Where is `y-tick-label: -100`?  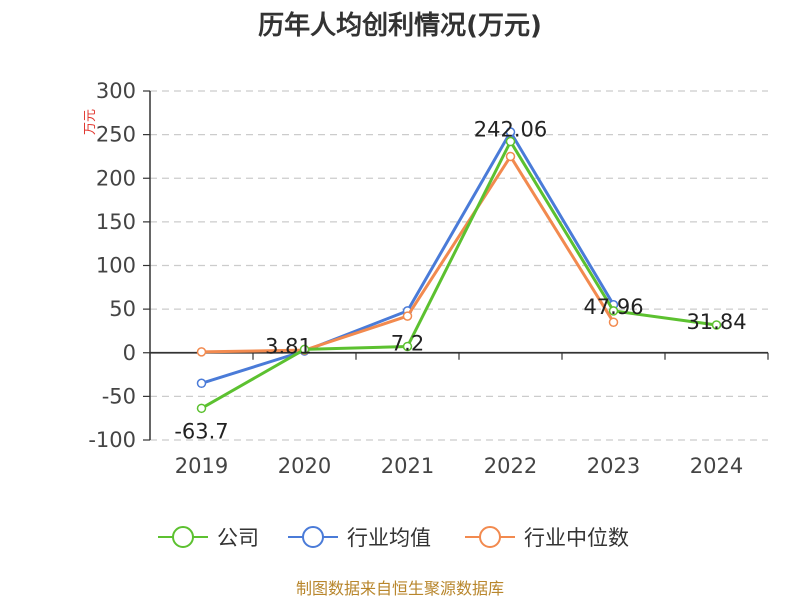
y-tick-label: -100 is located at coordinates (112, 440).